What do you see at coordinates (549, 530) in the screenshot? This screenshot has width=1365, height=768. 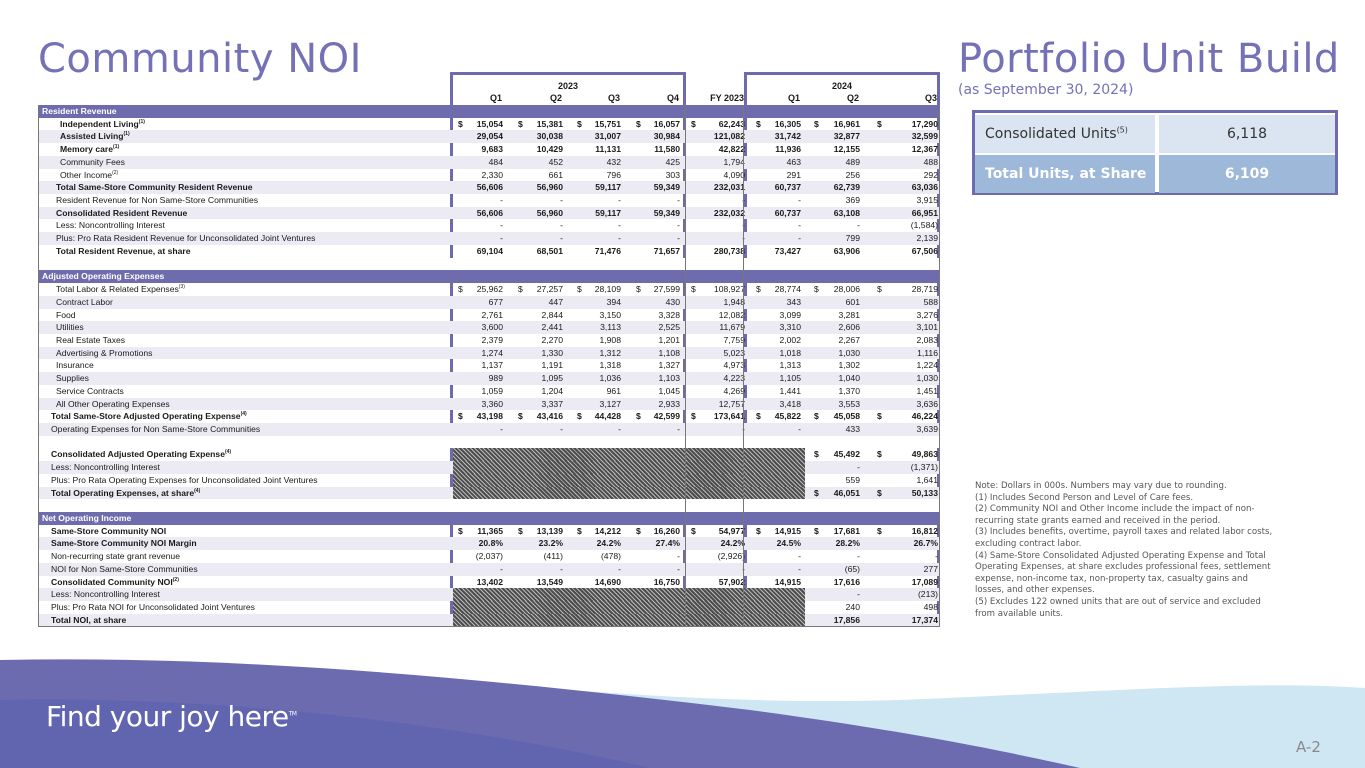 I see `value-cell: 13,139` at bounding box center [549, 530].